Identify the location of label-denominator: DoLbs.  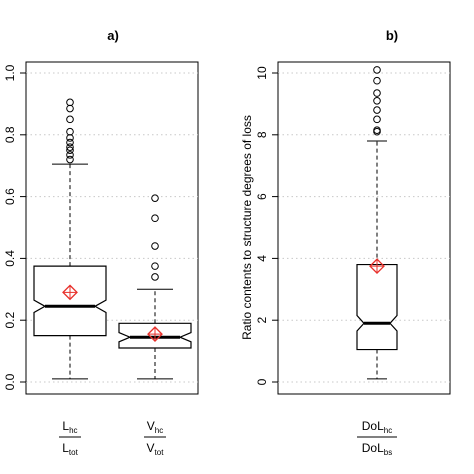
(377, 449).